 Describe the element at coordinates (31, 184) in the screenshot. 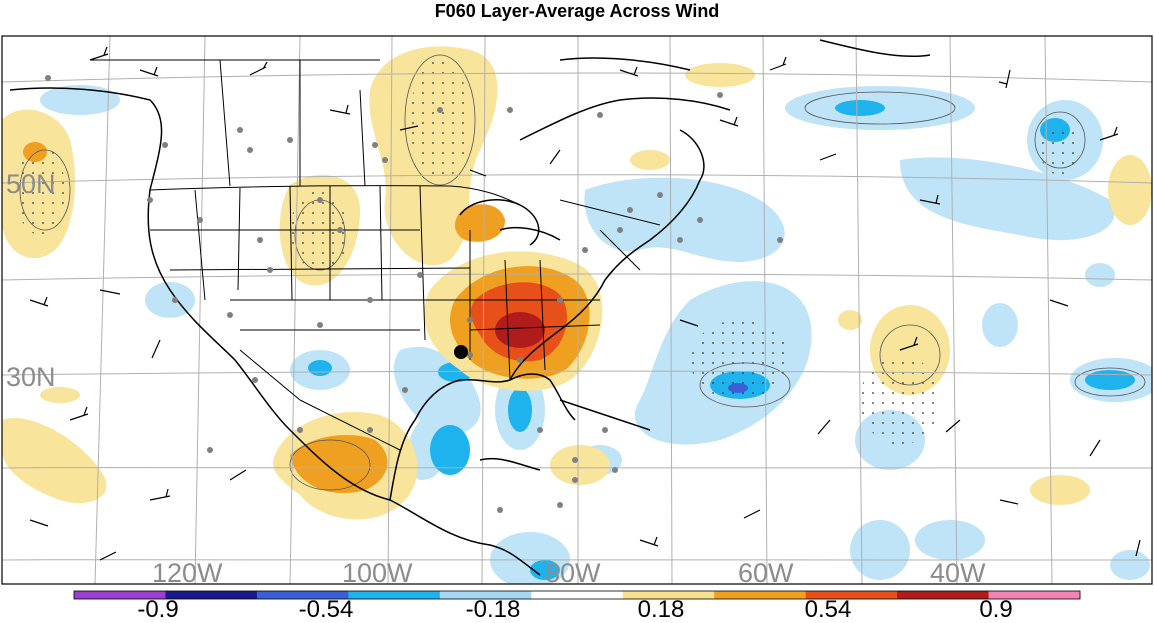

I see `latitude-label-50n: 50N` at that location.